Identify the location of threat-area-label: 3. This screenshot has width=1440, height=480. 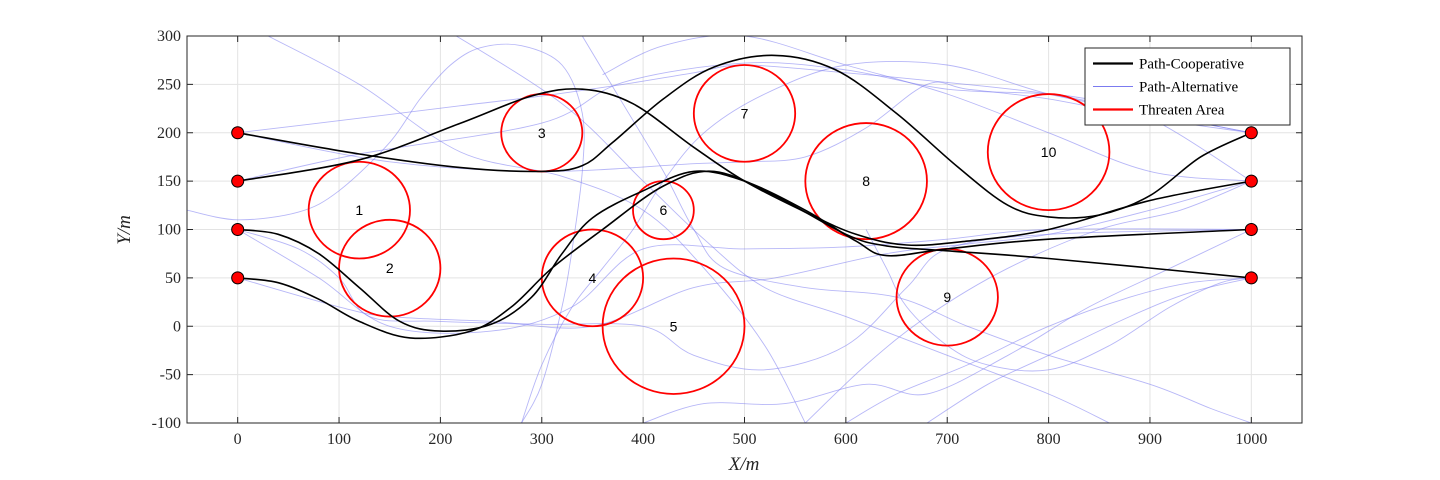
(542, 133).